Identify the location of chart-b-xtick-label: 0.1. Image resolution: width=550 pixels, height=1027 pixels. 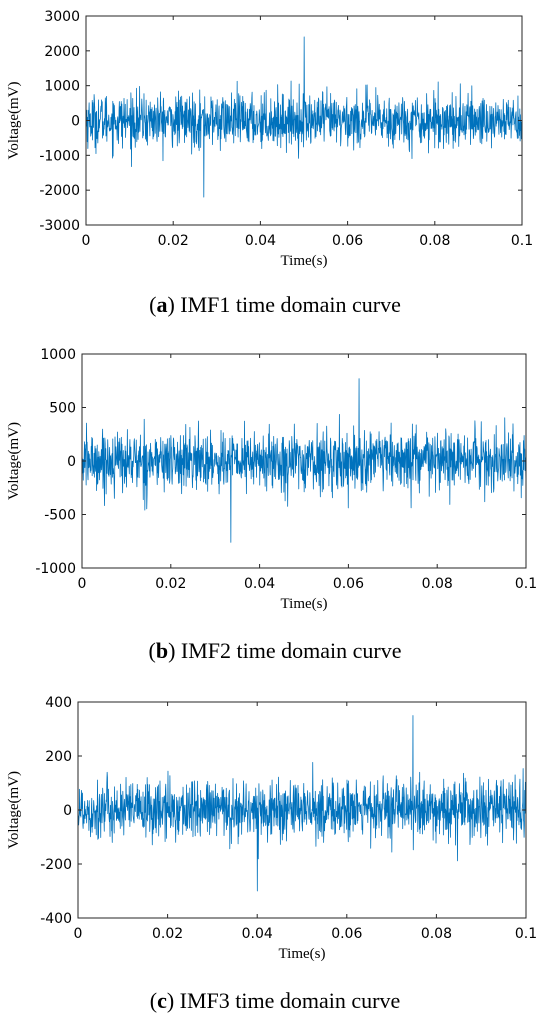
(526, 584).